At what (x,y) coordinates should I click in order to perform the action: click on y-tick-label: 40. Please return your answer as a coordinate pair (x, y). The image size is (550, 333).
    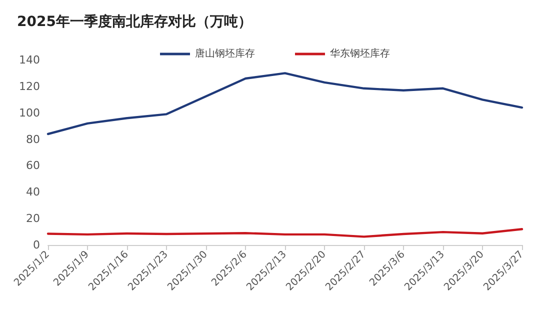
    Looking at the image, I should click on (33, 192).